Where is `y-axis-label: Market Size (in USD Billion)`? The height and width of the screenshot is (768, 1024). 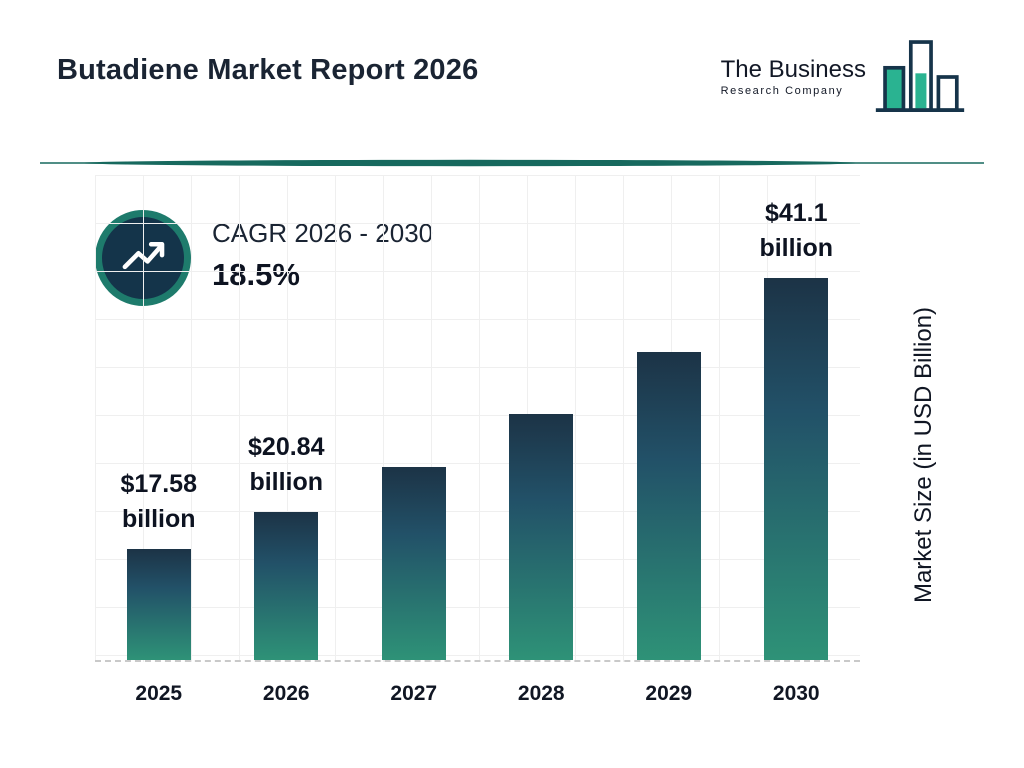 y-axis-label: Market Size (in USD Billion) is located at coordinates (923, 455).